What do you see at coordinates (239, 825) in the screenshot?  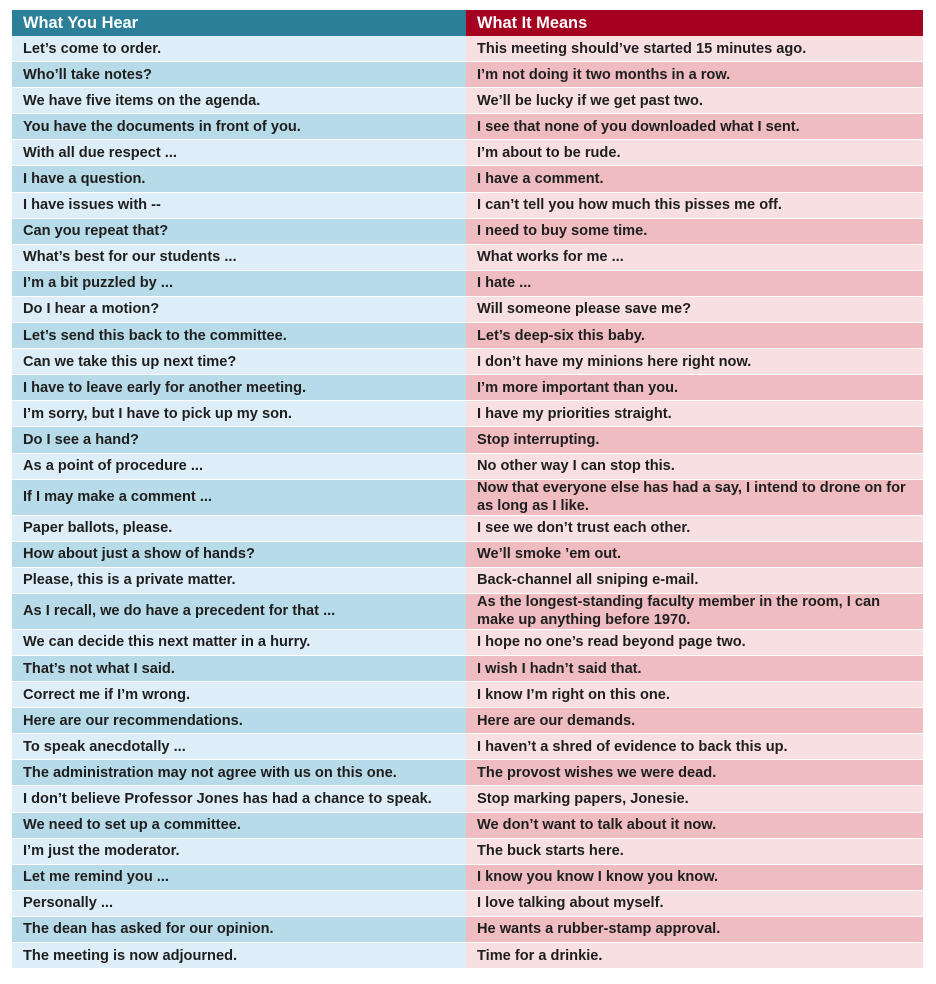 I see `phrase-heard: We need to set up a committee.` at bounding box center [239, 825].